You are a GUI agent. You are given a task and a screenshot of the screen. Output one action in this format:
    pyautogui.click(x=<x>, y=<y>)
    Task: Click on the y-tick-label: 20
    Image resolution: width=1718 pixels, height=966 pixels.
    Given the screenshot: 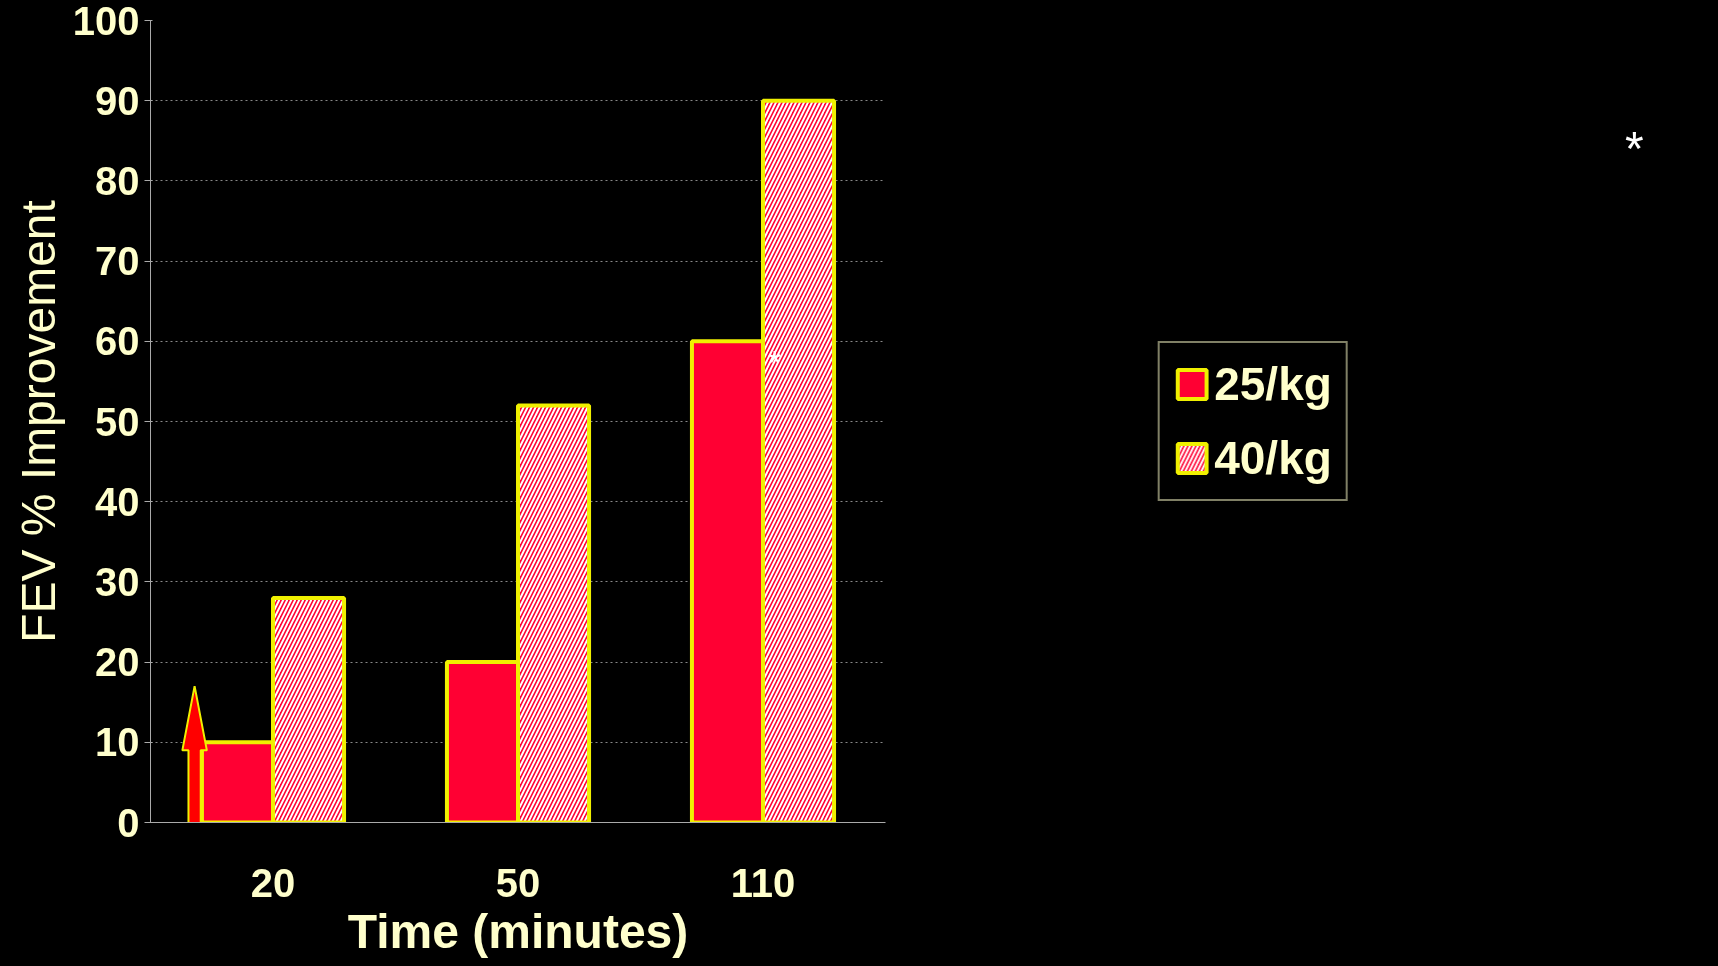 What is the action you would take?
    pyautogui.click(x=117, y=662)
    